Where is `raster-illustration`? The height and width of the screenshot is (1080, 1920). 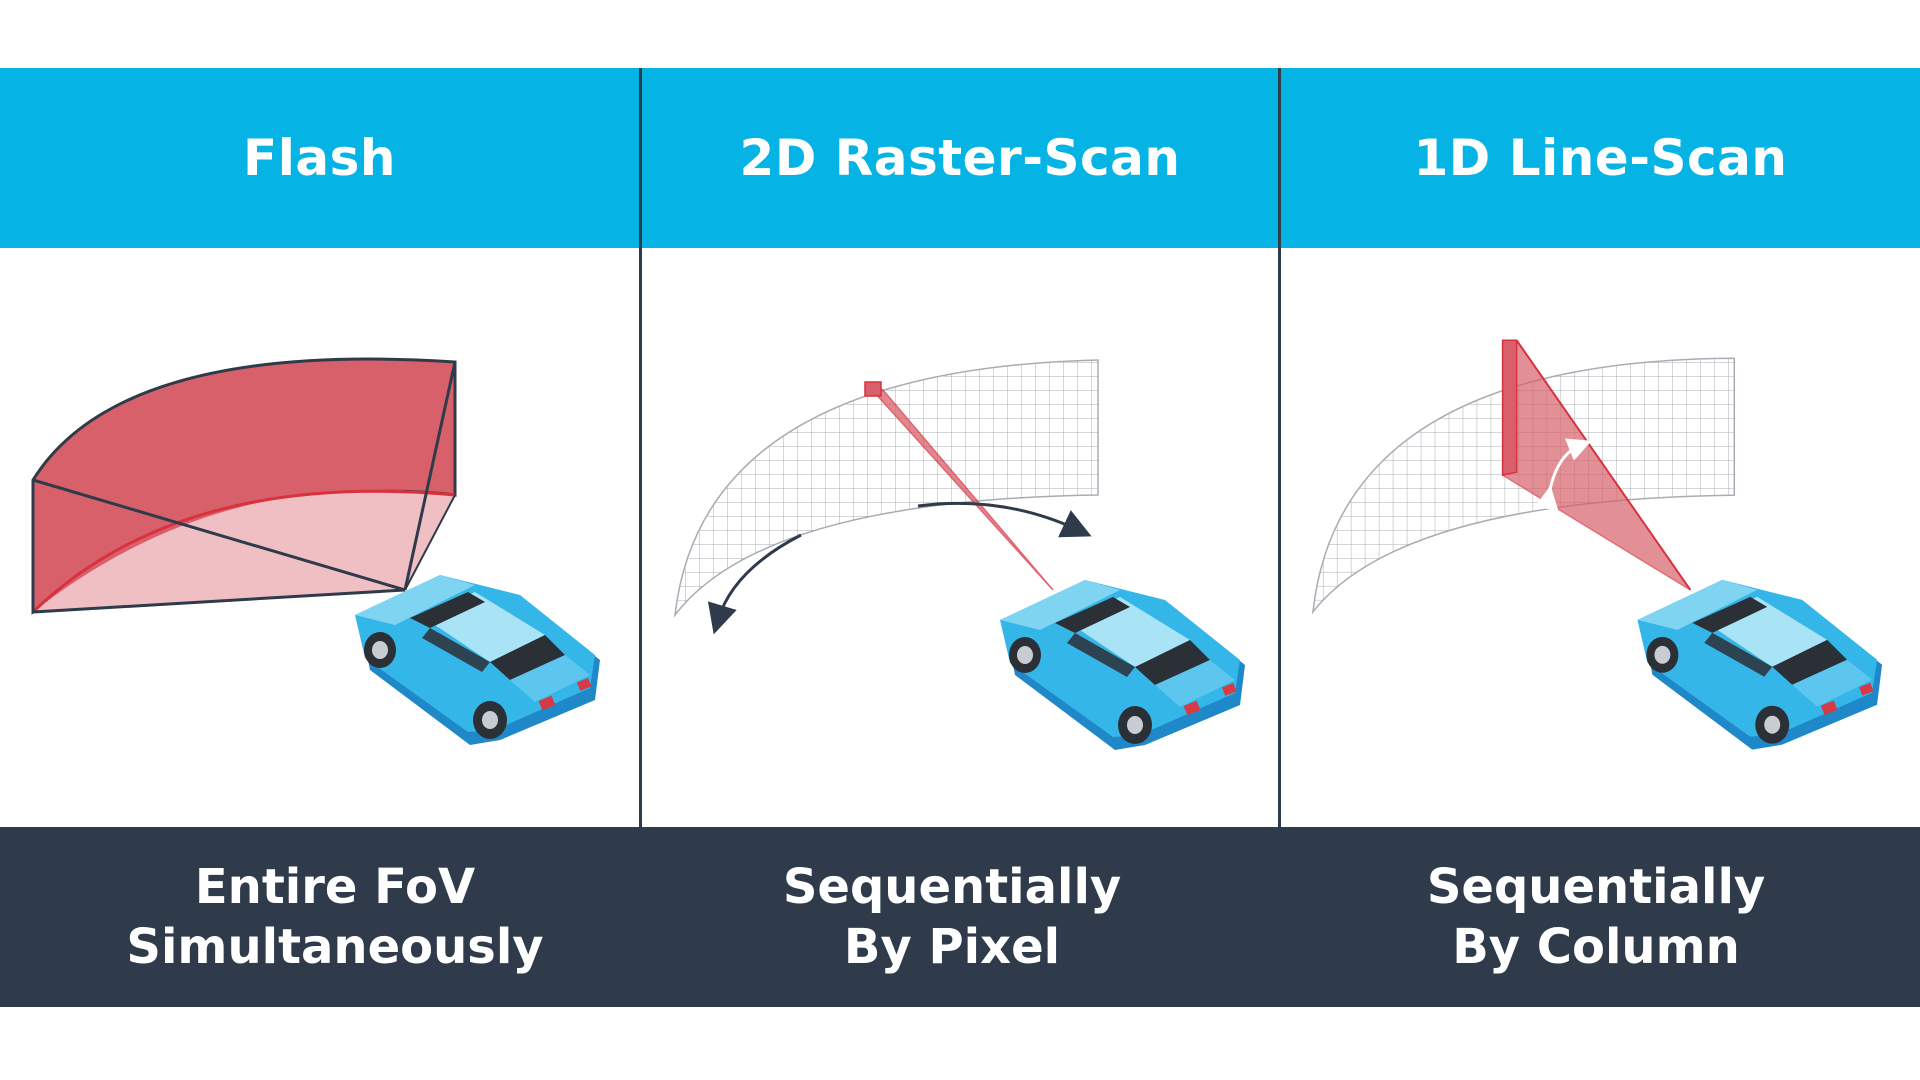
raster-illustration is located at coordinates (959, 554).